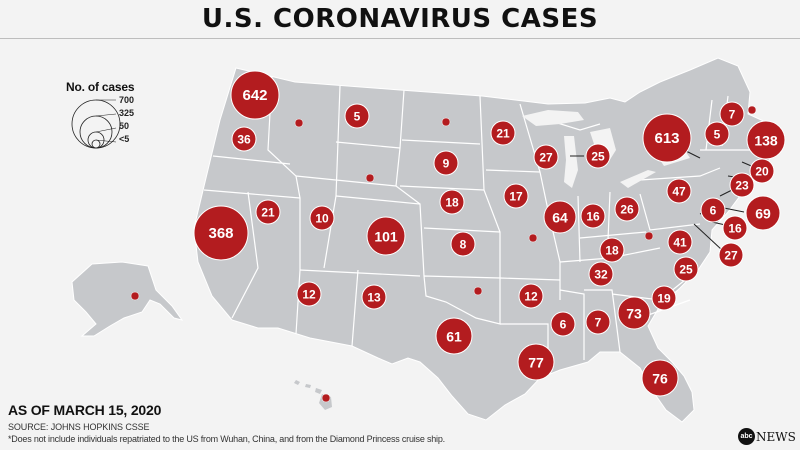 Image resolution: width=800 pixels, height=450 pixels. Describe the element at coordinates (127, 299) in the screenshot. I see `alaska-shape` at that location.